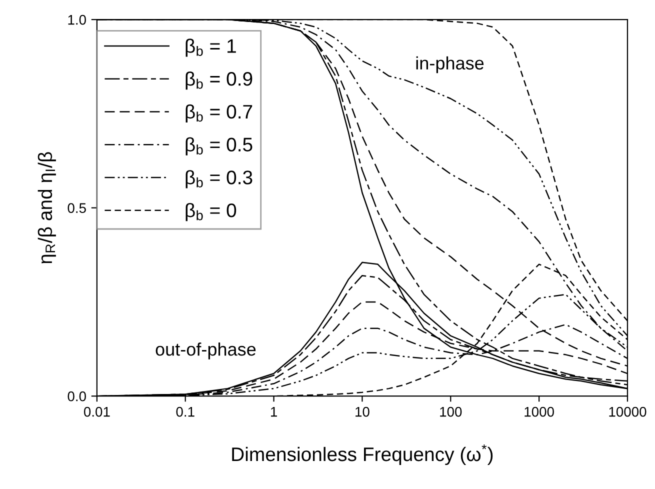  Describe the element at coordinates (206, 351) in the screenshot. I see `annotation: out-of-phase` at that location.